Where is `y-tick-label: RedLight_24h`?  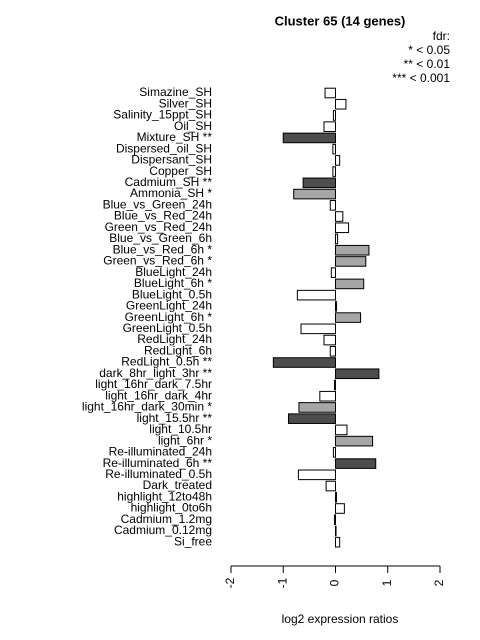
y-tick-label: RedLight_24h is located at coordinates (174, 339).